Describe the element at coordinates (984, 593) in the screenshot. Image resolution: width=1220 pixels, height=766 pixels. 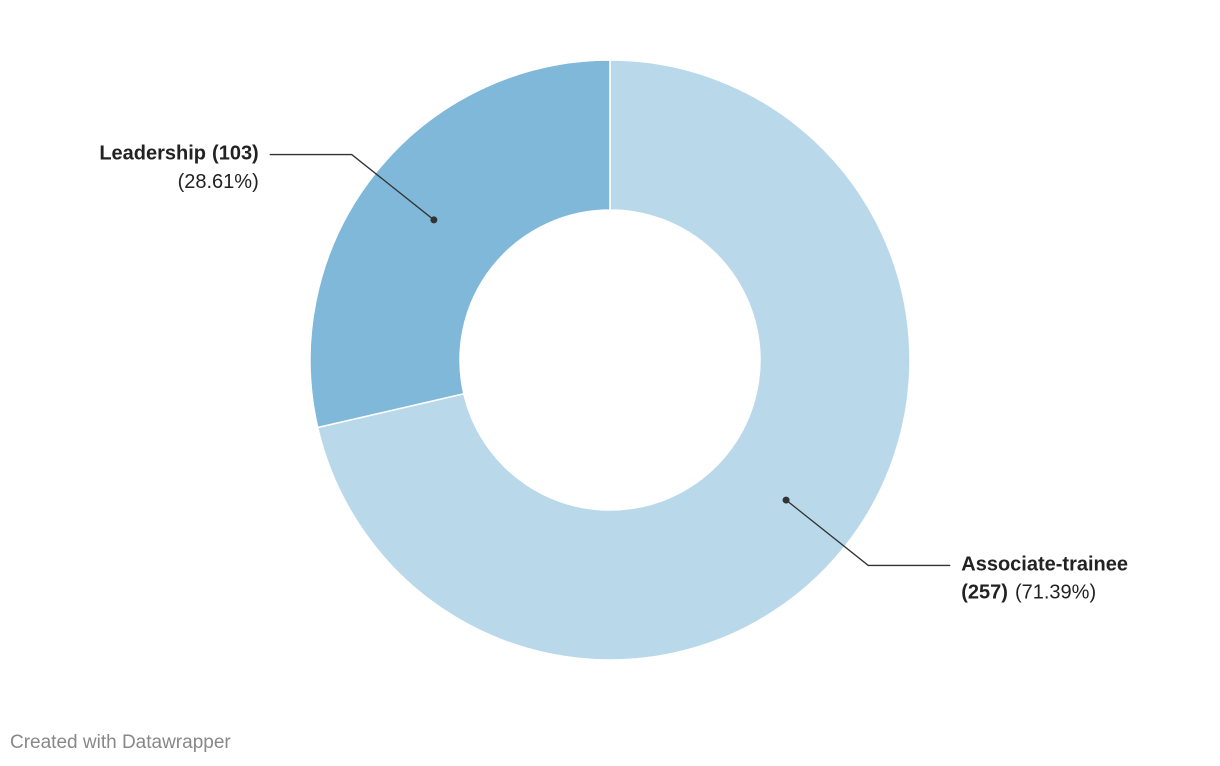
I see `value-label: (257)` at that location.